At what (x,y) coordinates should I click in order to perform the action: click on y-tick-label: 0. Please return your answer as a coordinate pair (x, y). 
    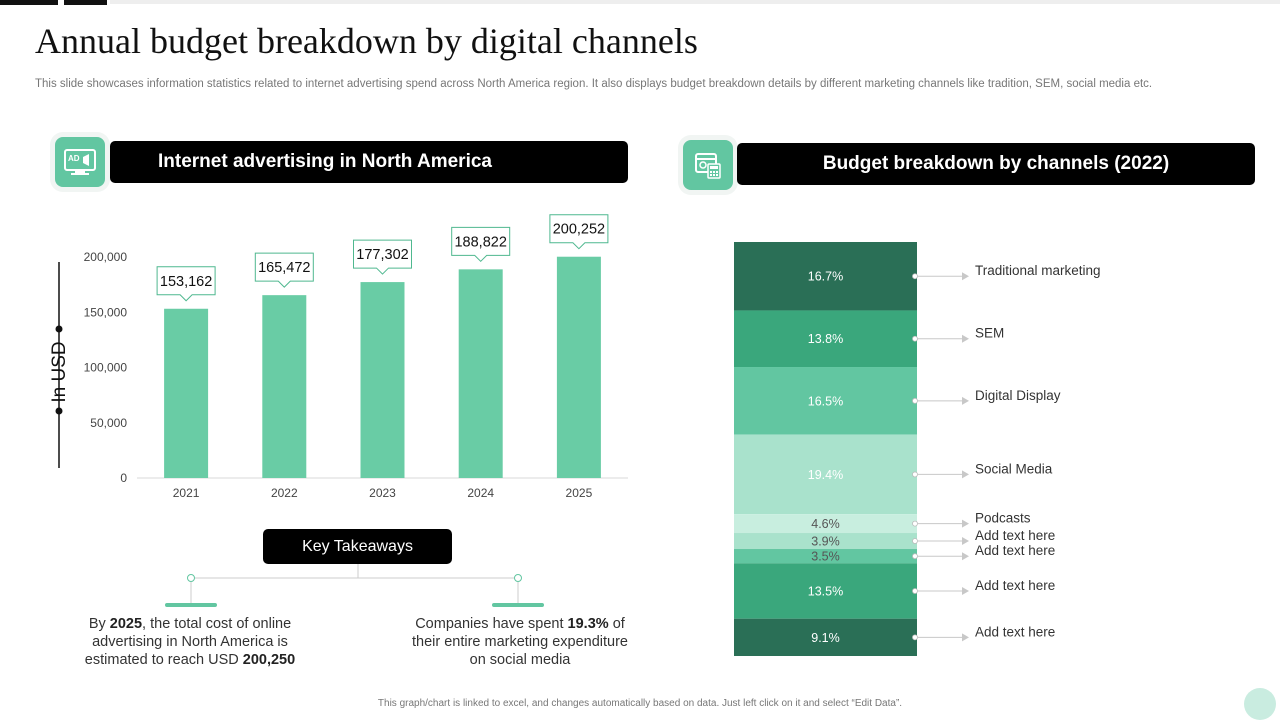
    Looking at the image, I should click on (123, 478).